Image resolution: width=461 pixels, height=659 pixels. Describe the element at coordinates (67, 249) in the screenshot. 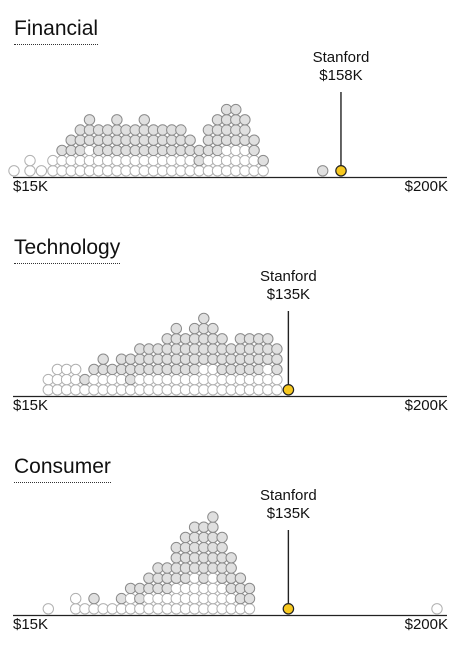

I see `chart-title: Technology` at that location.